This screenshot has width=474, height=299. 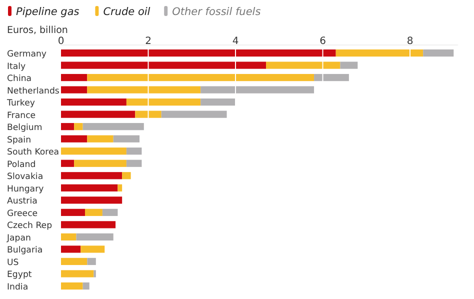 What do you see at coordinates (29, 226) in the screenshot?
I see `y-tick-label: Czech Rep` at bounding box center [29, 226].